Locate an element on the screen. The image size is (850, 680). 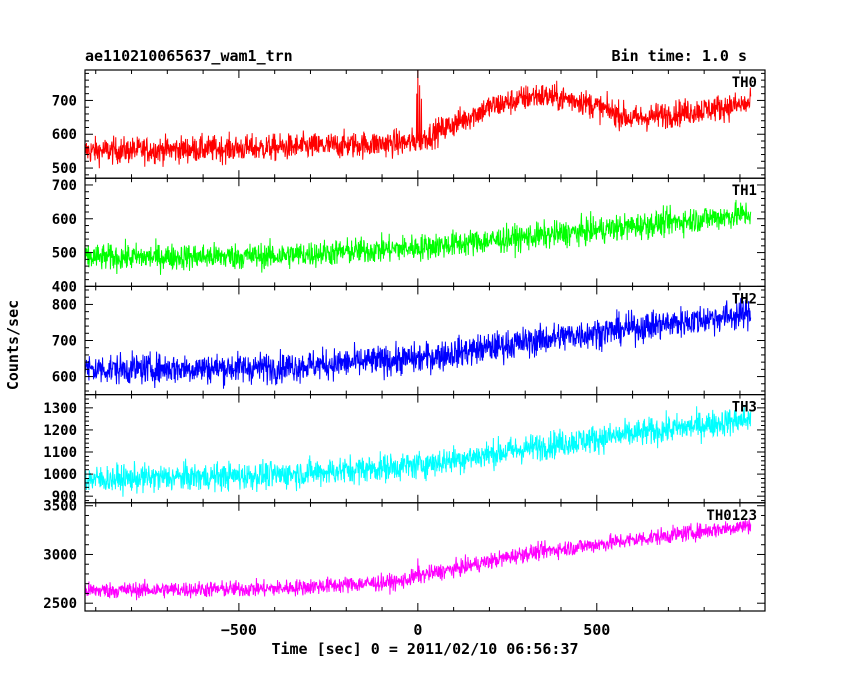
panel-name-label: TH0 is located at coordinates (744, 83).